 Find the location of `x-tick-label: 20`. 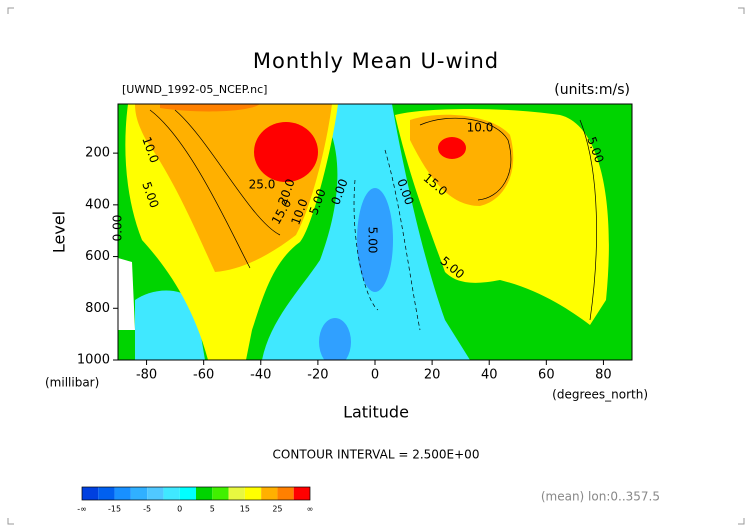

x-tick-label: 20 is located at coordinates (432, 375).